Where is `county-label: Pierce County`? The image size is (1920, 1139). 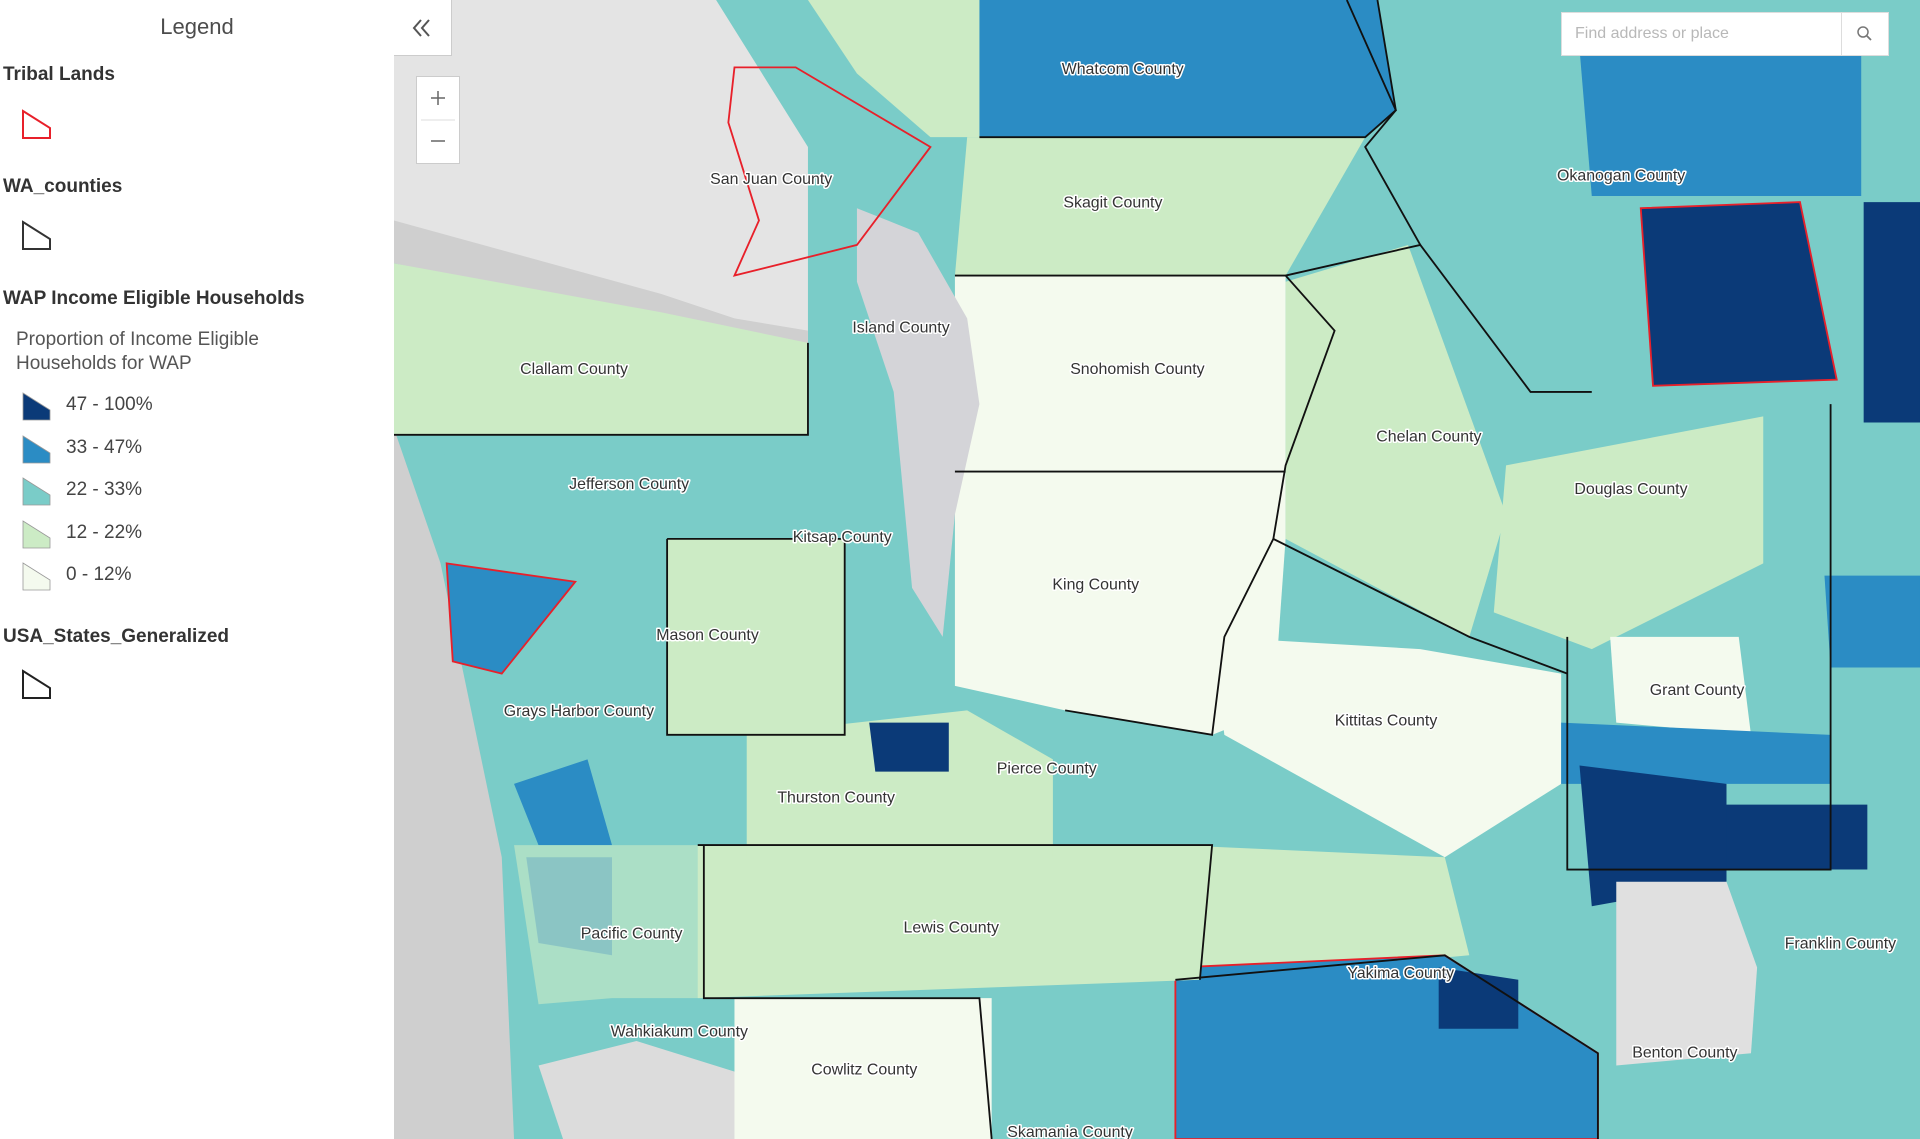
county-label: Pierce County is located at coordinates (1047, 768).